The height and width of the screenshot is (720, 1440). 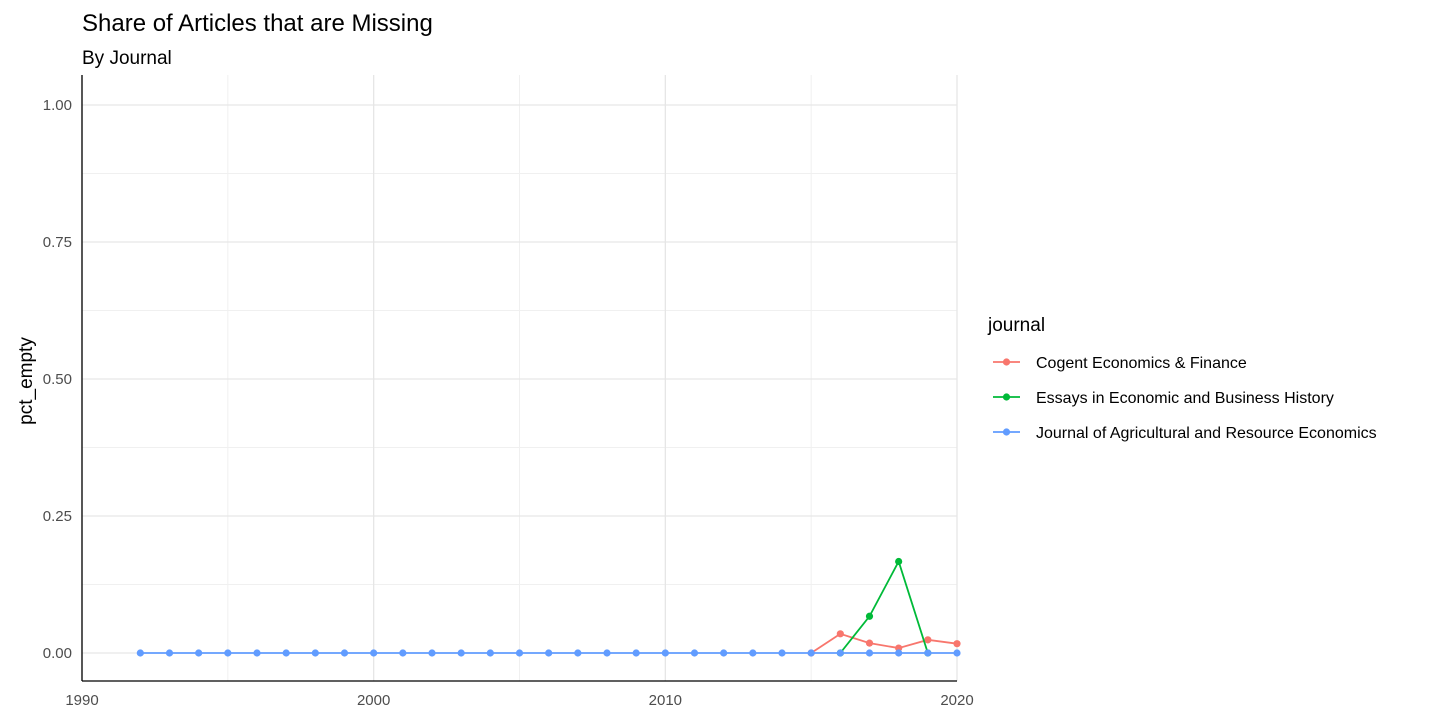 What do you see at coordinates (57, 379) in the screenshot?
I see `y-tick-label: 0.50` at bounding box center [57, 379].